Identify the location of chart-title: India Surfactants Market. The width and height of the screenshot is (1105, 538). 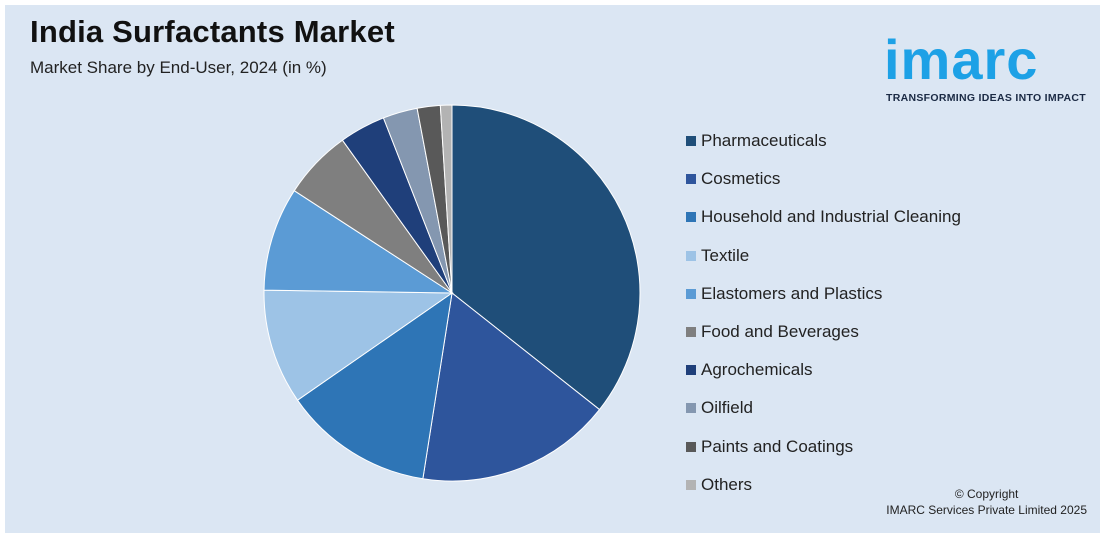
(212, 31).